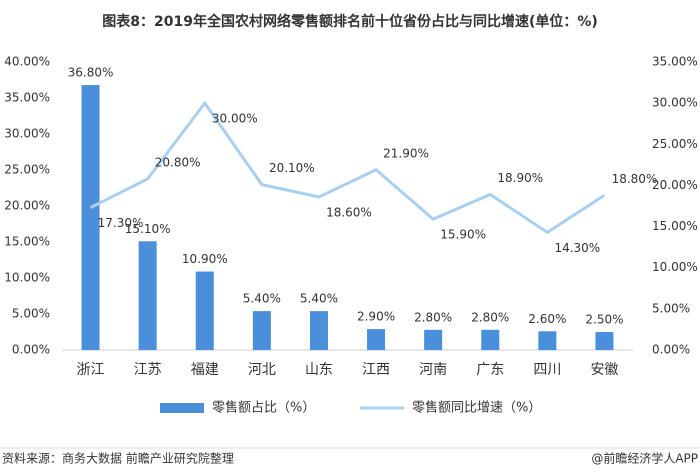  Describe the element at coordinates (27, 242) in the screenshot. I see `y-tick-label: 15.00%` at that location.